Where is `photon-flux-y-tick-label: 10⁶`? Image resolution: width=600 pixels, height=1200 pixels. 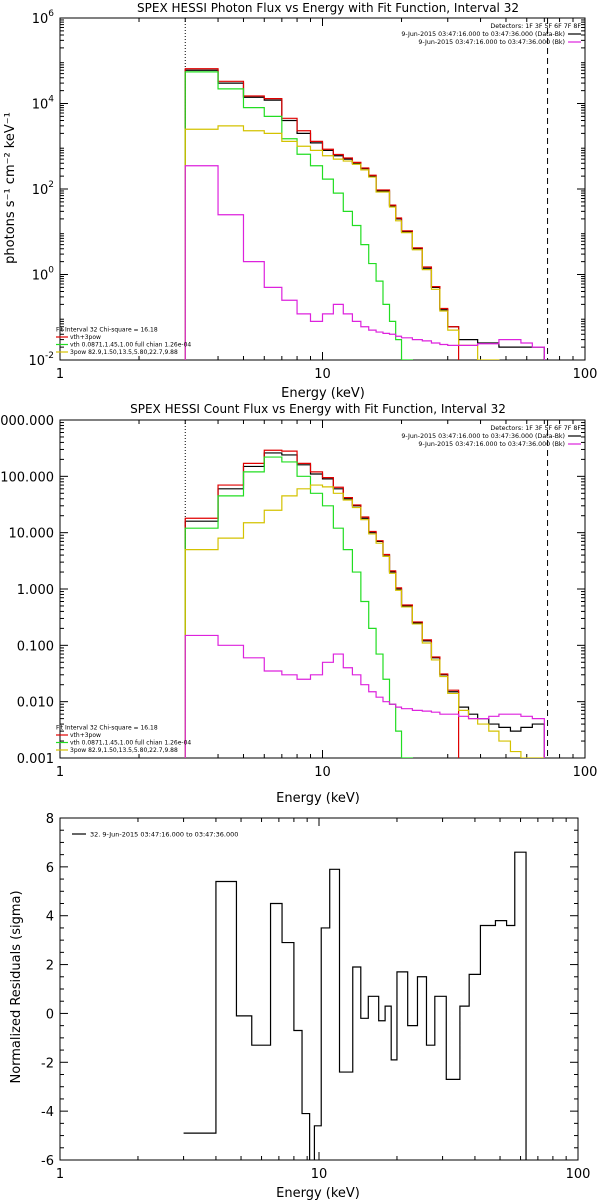
photon-flux-y-tick-label: 10⁶ is located at coordinates (43, 18).